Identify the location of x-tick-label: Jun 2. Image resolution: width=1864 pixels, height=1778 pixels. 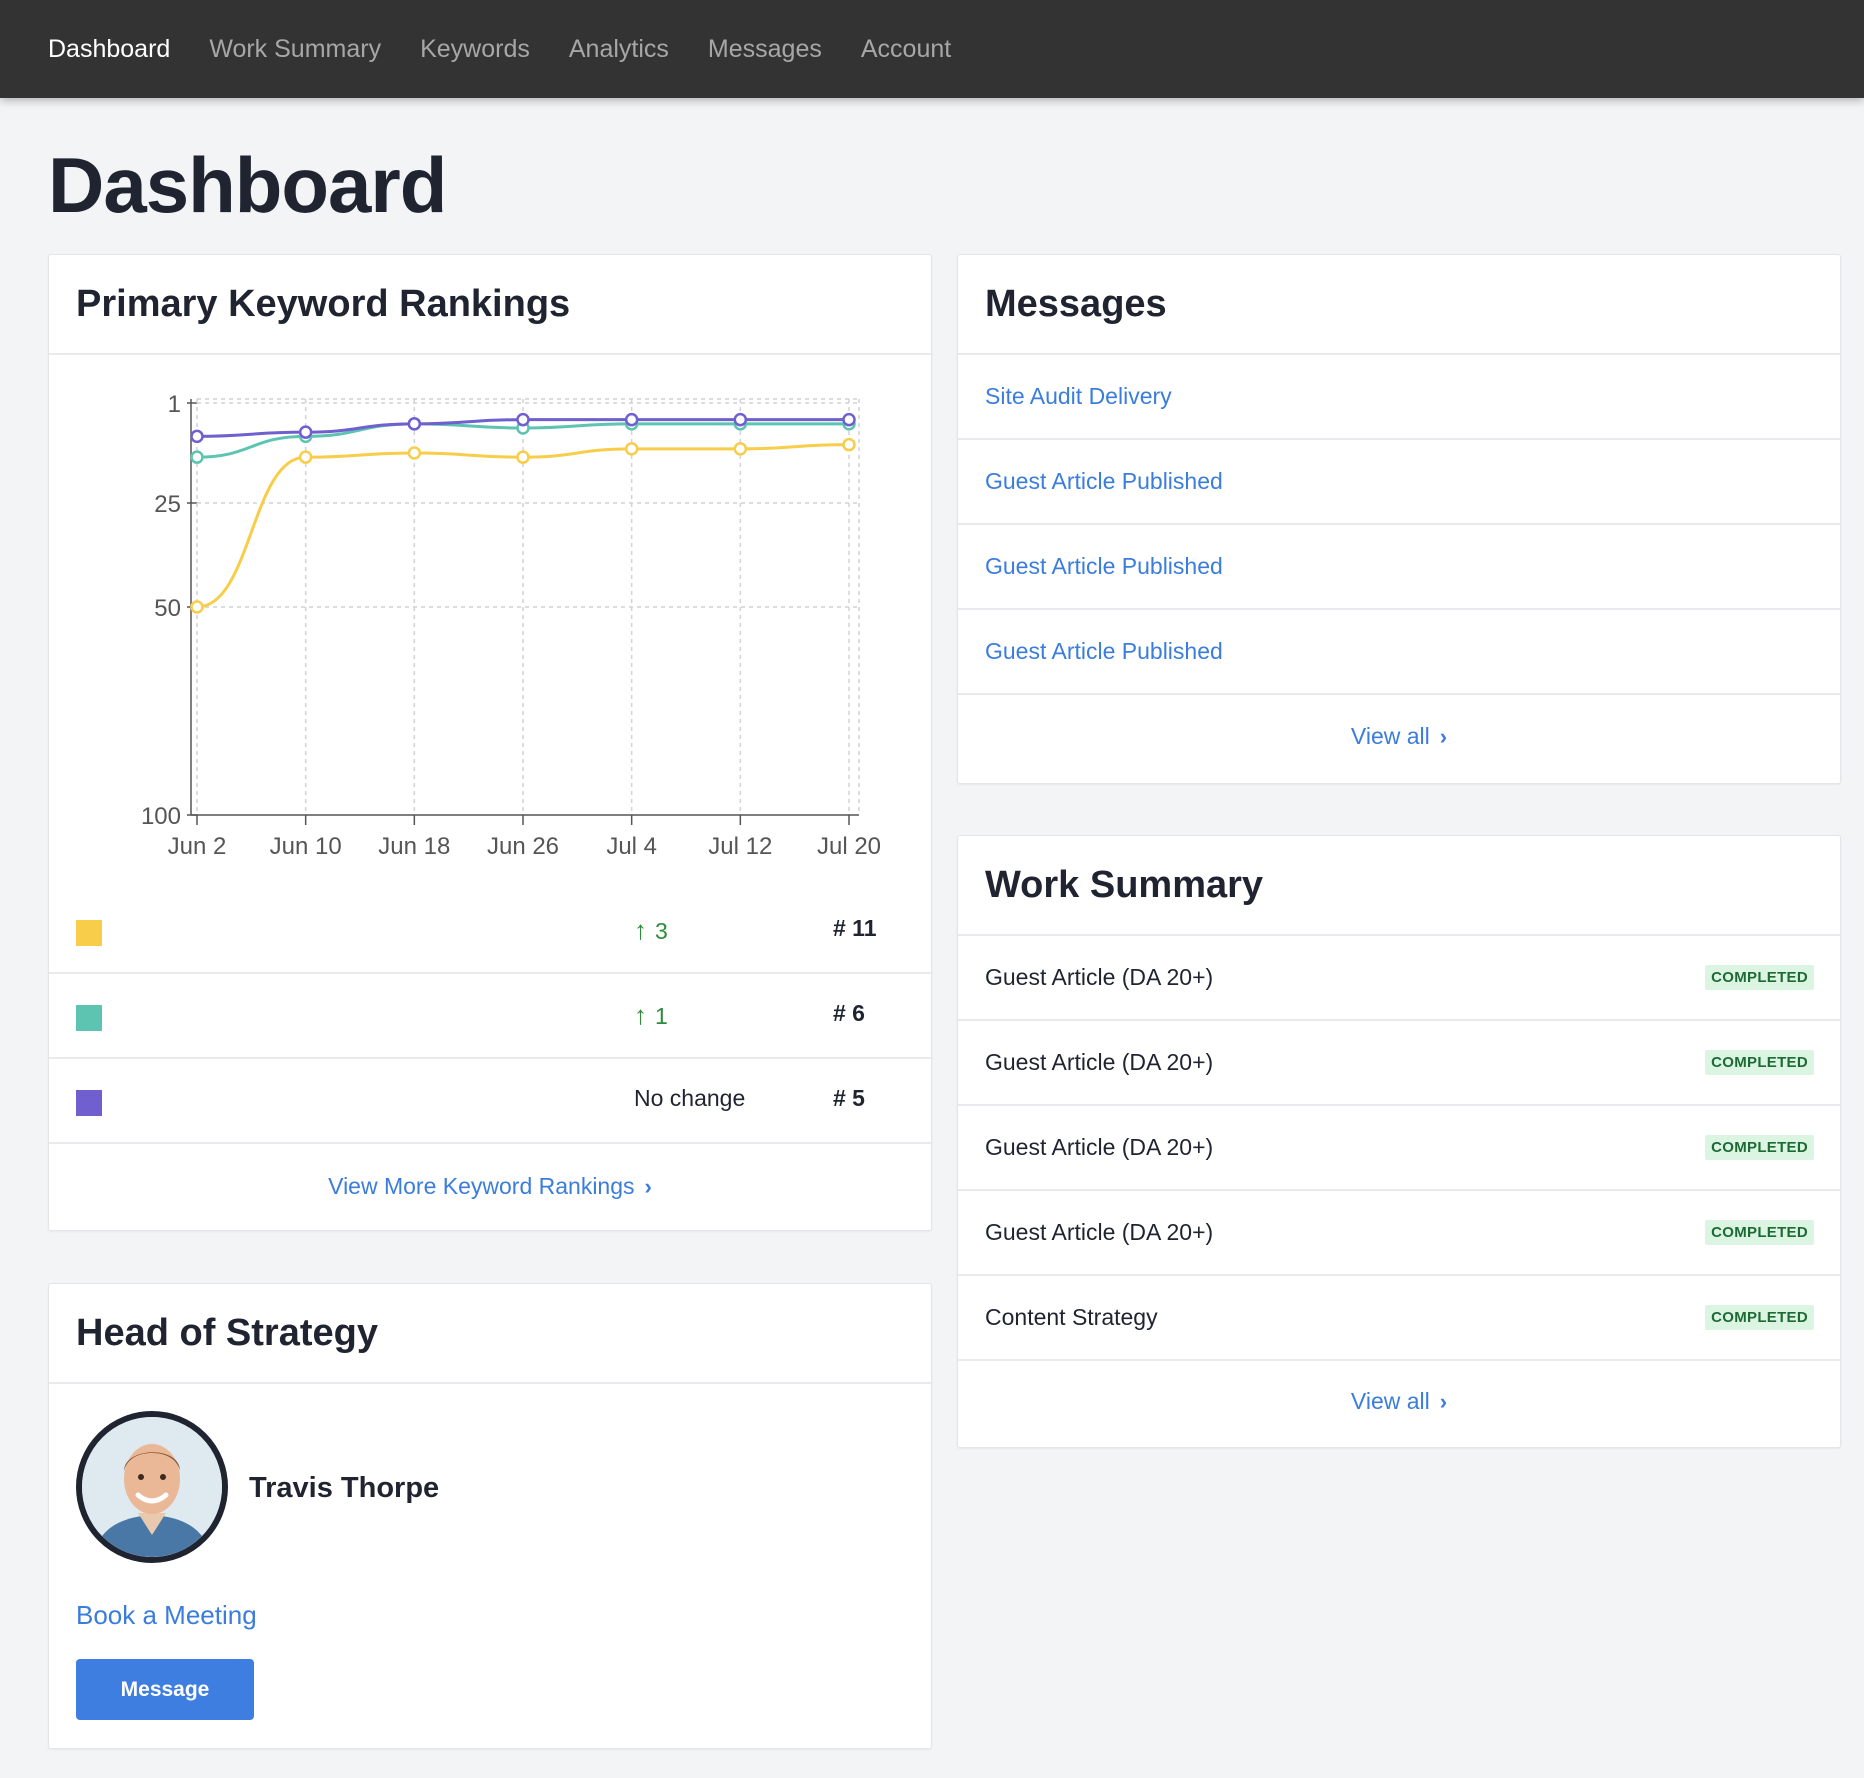
(197, 846).